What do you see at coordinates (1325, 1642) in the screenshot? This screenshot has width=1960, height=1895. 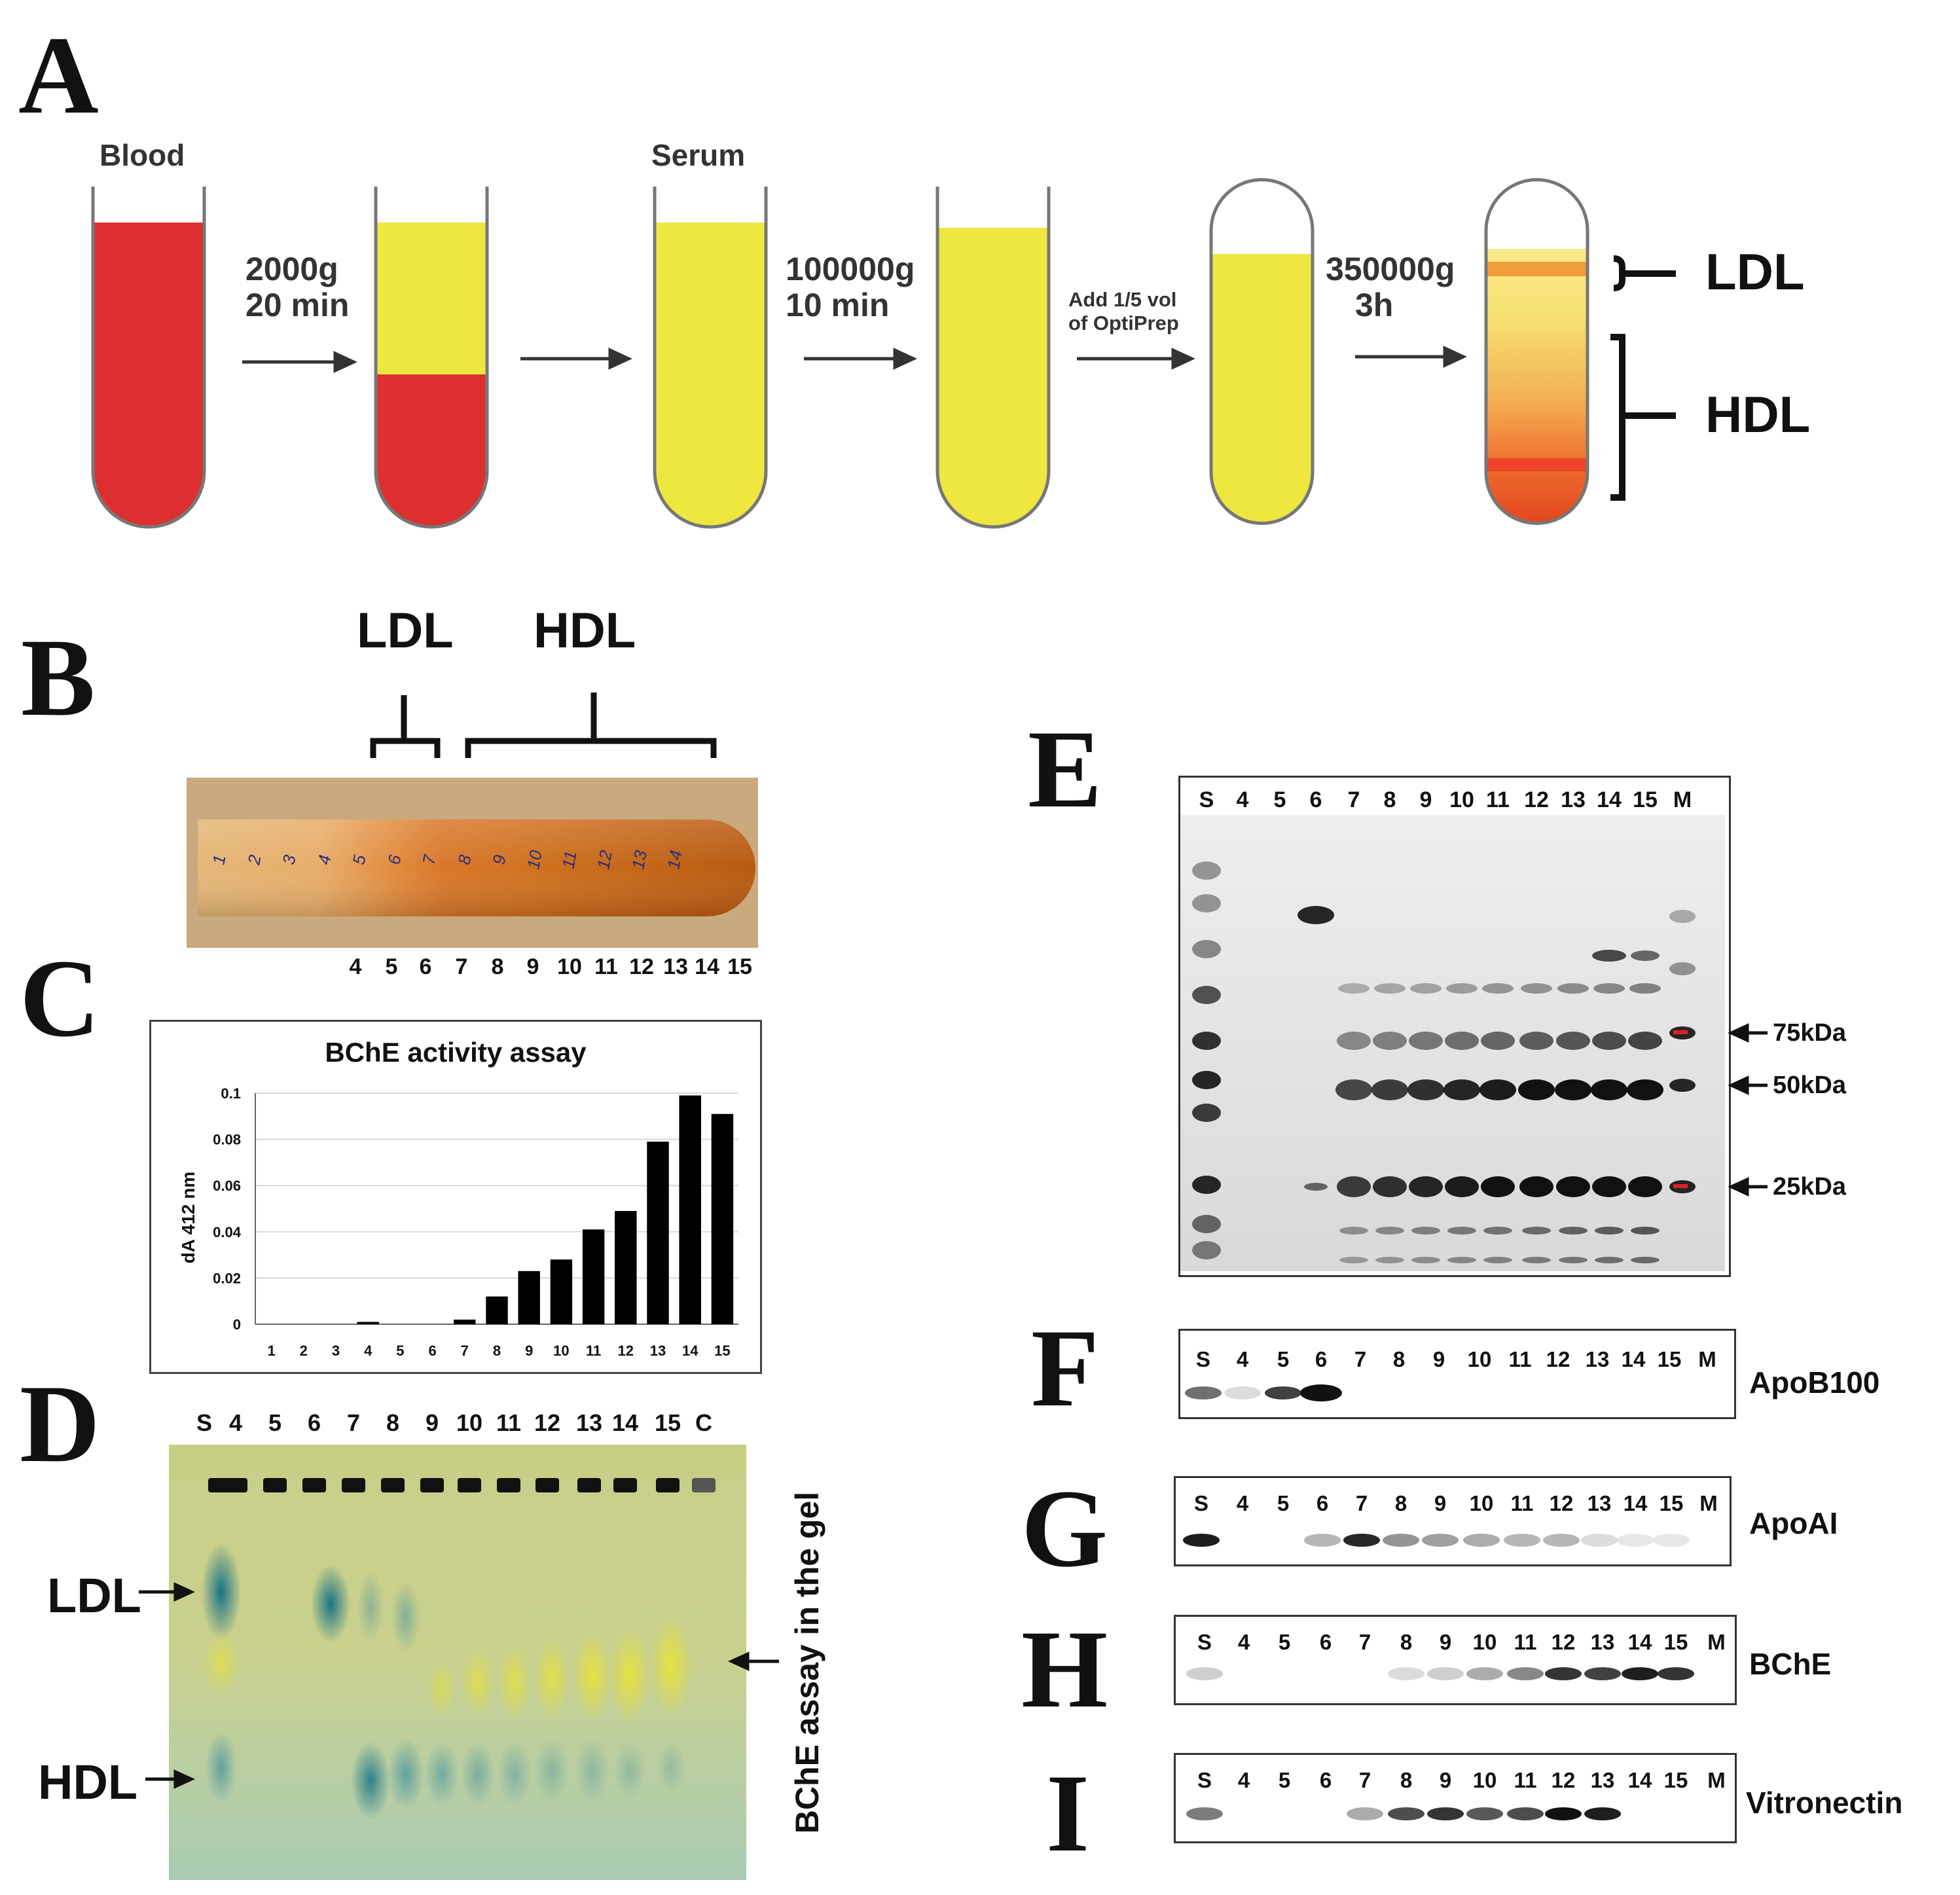 I see `blot-h-lane-6: 6` at bounding box center [1325, 1642].